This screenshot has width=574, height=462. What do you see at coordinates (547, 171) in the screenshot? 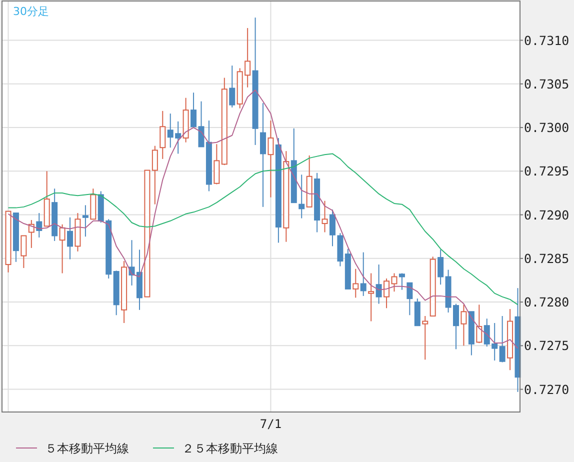
I see `ytick: 0.7295` at bounding box center [547, 171].